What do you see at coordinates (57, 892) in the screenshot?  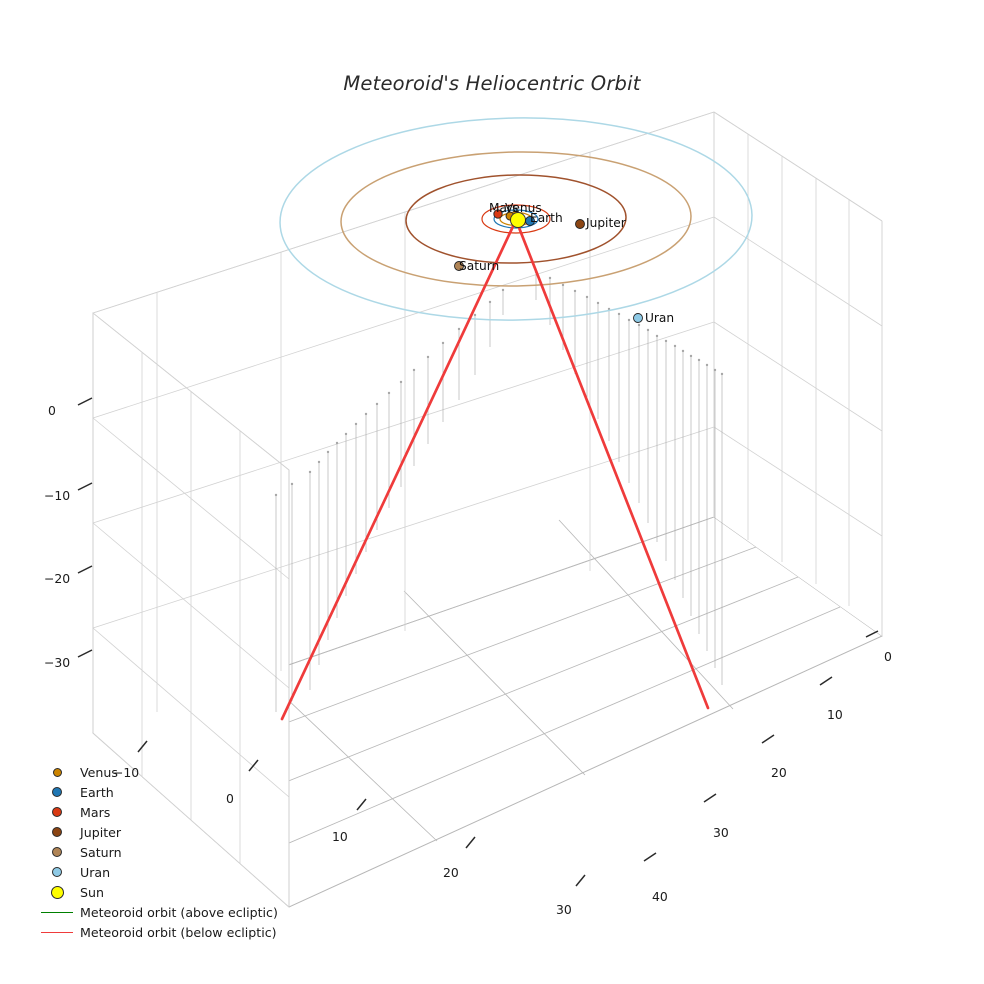 I see `legend-marker-sun-icon` at bounding box center [57, 892].